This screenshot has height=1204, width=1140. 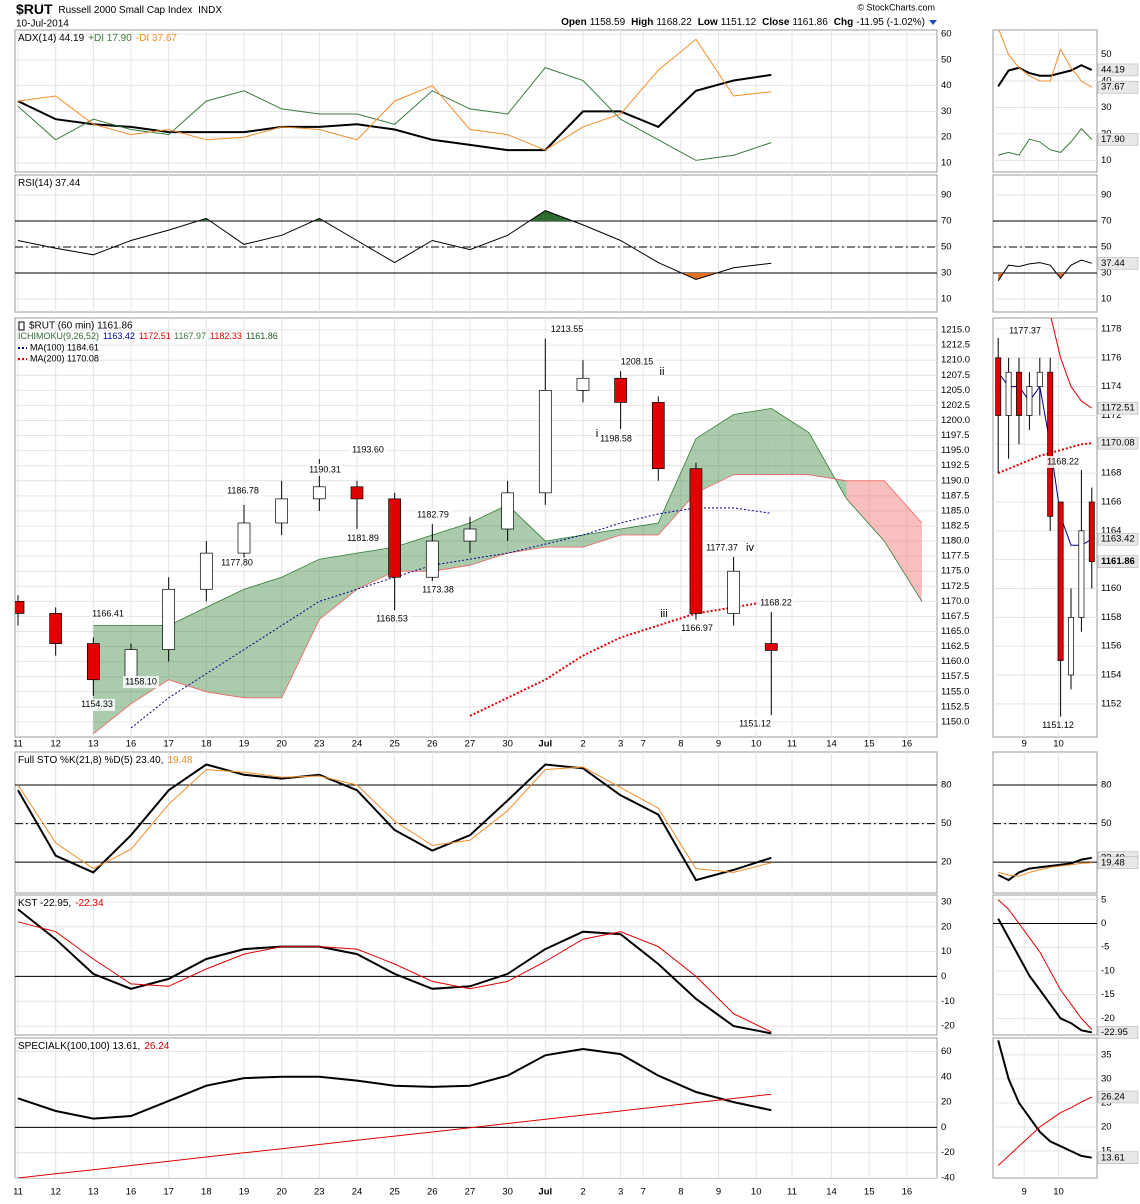 What do you see at coordinates (1065, 822) in the screenshot?
I see `panel: 20508023.4019.48` at bounding box center [1065, 822].